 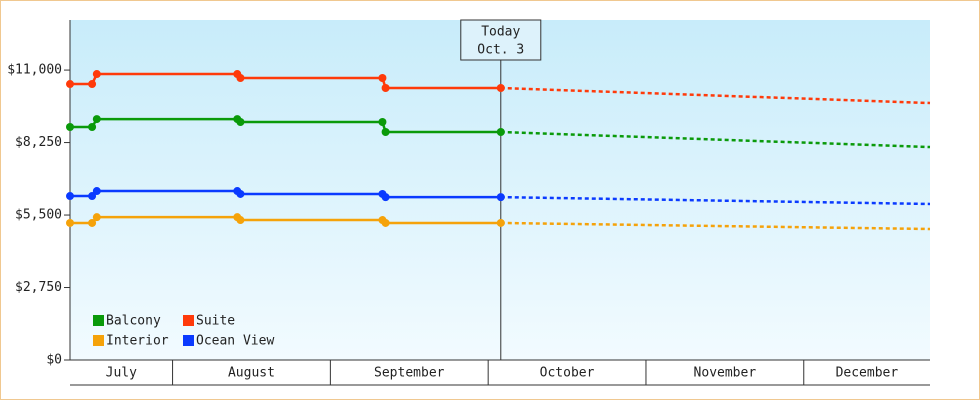 What do you see at coordinates (500, 32) in the screenshot?
I see `today-label: Today` at bounding box center [500, 32].